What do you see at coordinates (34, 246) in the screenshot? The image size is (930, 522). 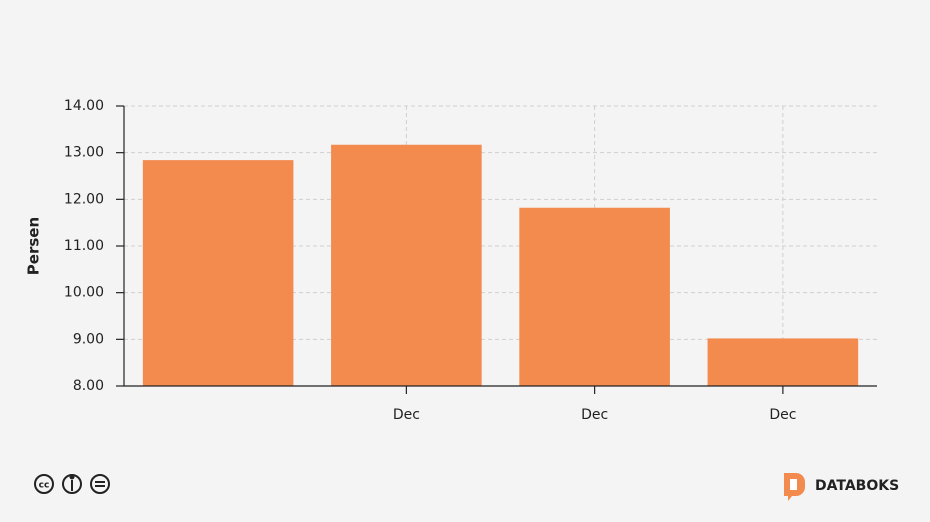 I see `y-axis-label: Persen` at bounding box center [34, 246].